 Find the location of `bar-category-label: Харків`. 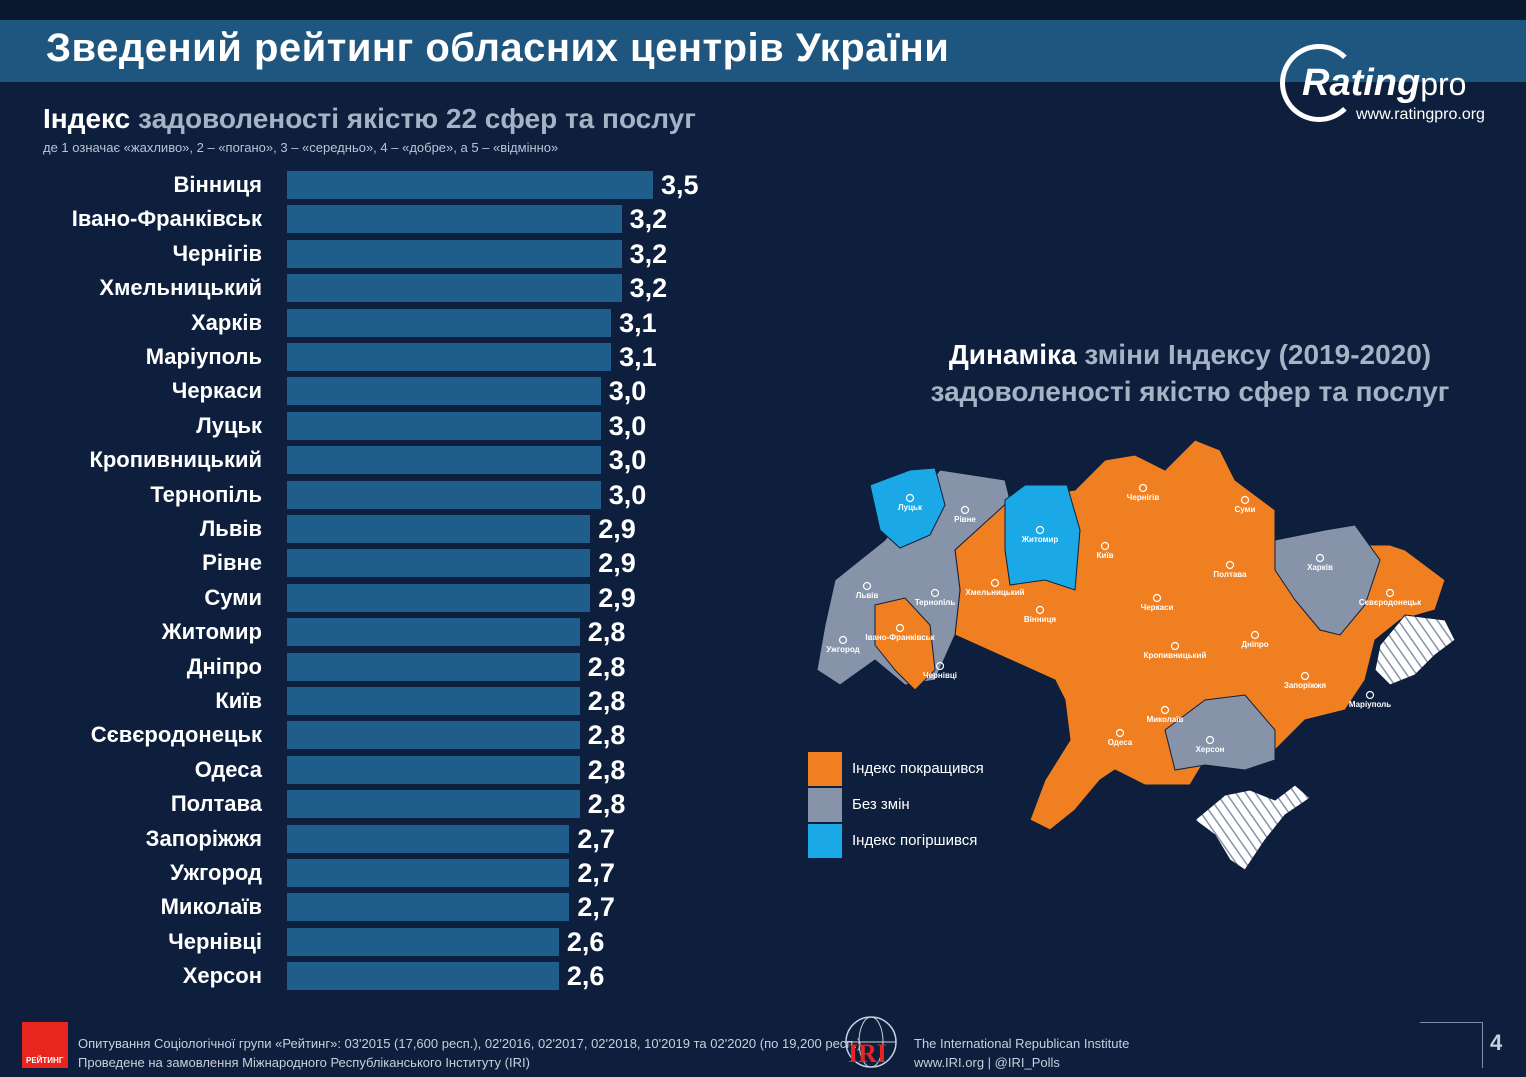

bar-category-label: Харків is located at coordinates (226, 322).